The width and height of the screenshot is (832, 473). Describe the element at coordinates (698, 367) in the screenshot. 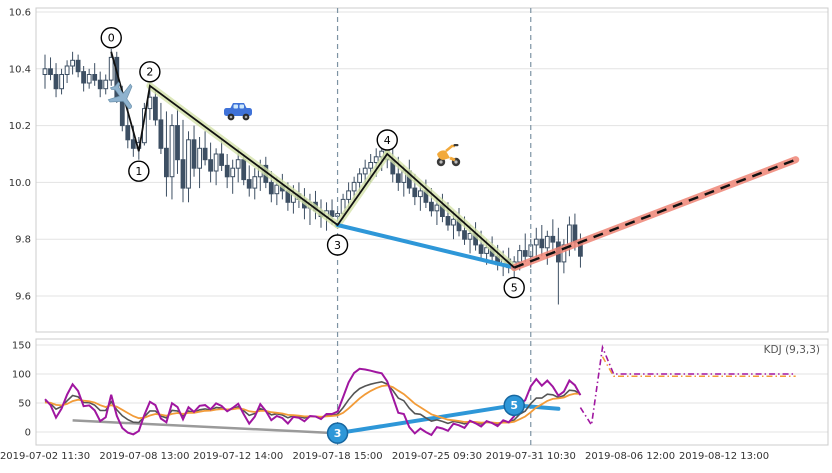

I see `kdj-d-forecast` at that location.